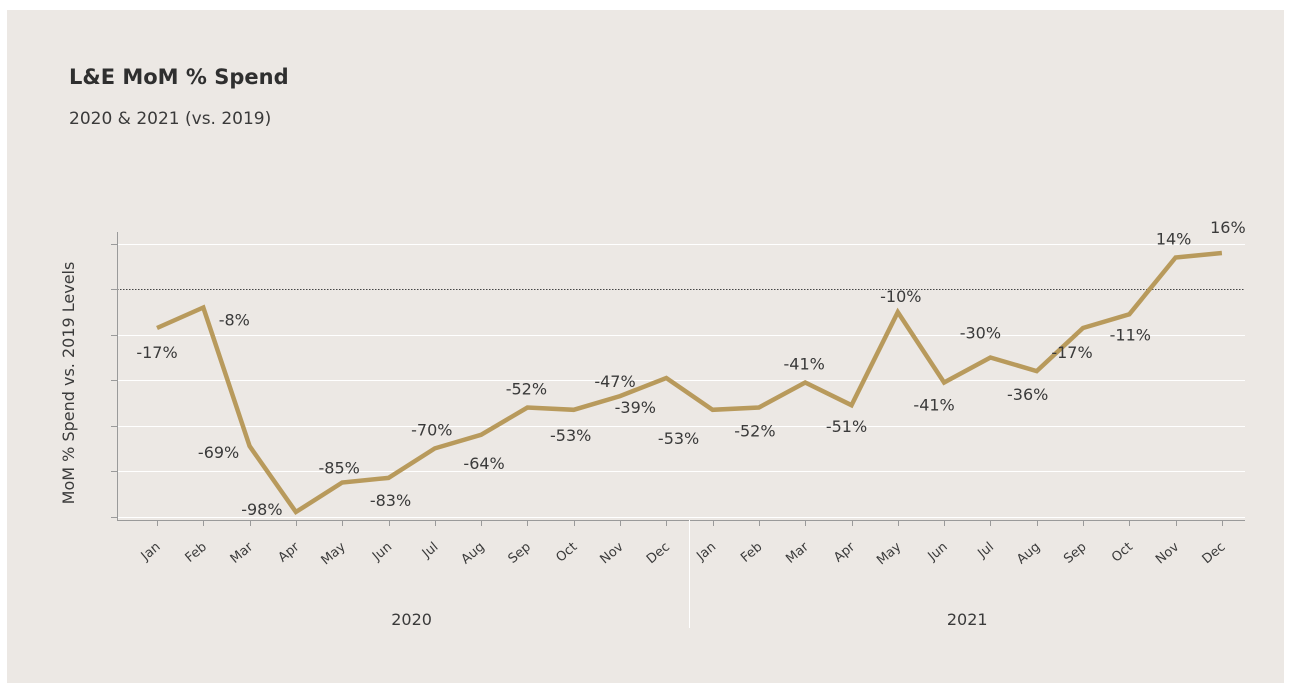  I want to click on data-label: -51%, so click(846, 426).